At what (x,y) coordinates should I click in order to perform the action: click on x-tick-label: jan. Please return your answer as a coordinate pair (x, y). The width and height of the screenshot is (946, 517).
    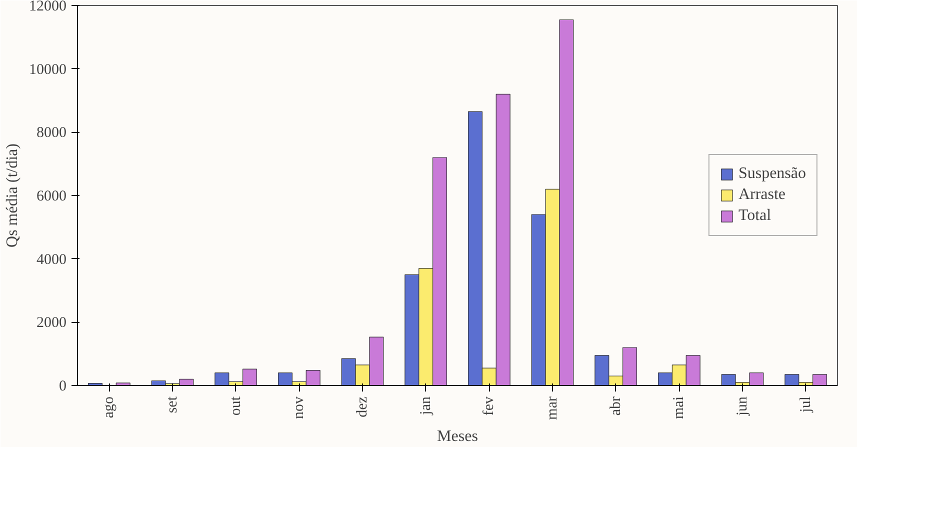
    Looking at the image, I should click on (426, 406).